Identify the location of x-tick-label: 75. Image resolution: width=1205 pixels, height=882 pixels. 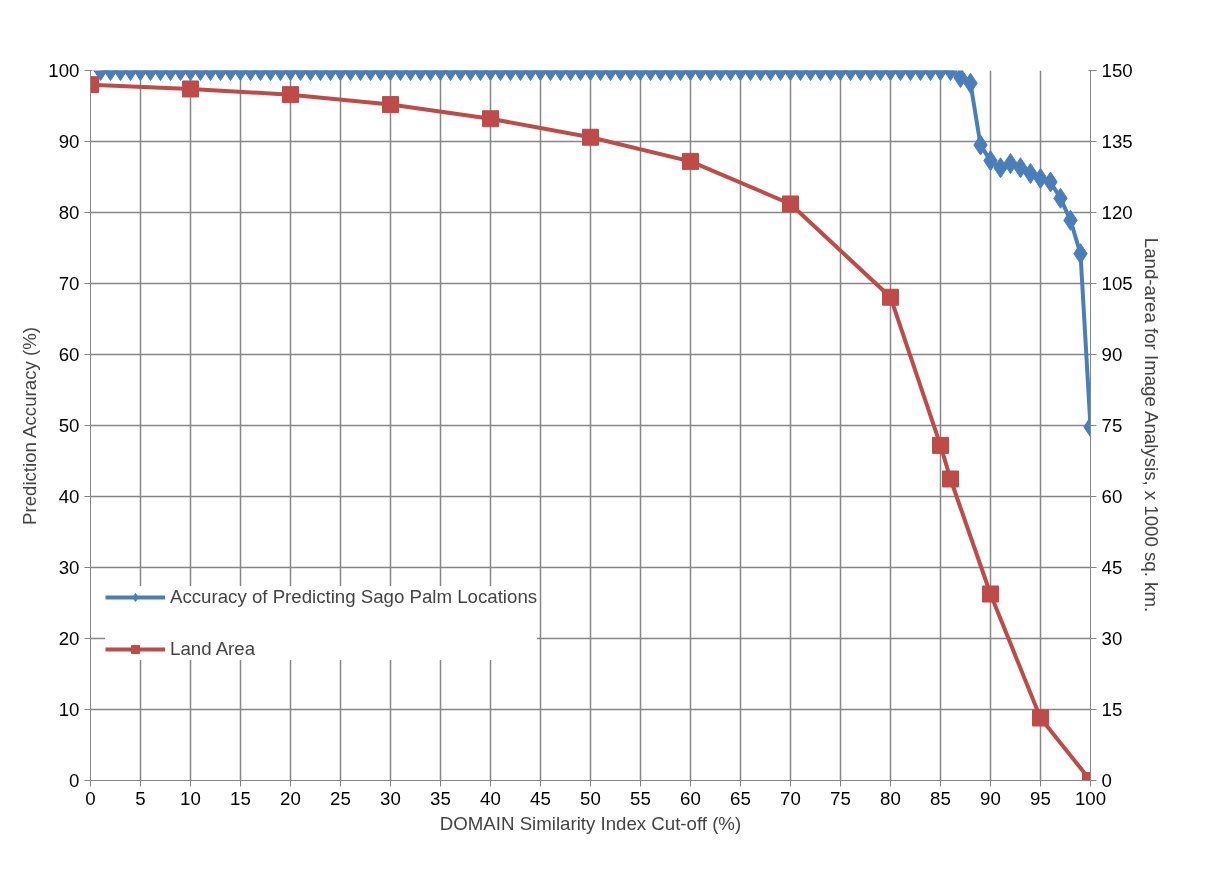
(840, 798).